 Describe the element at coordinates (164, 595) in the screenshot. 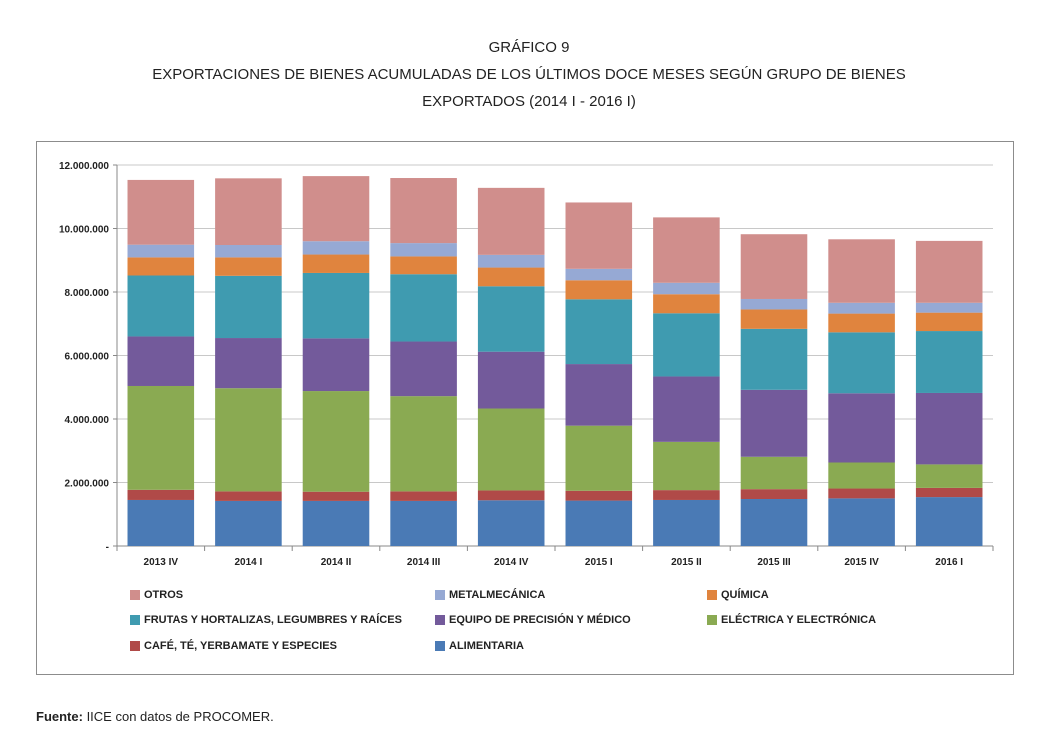

I see `legend-label: OTROS` at that location.